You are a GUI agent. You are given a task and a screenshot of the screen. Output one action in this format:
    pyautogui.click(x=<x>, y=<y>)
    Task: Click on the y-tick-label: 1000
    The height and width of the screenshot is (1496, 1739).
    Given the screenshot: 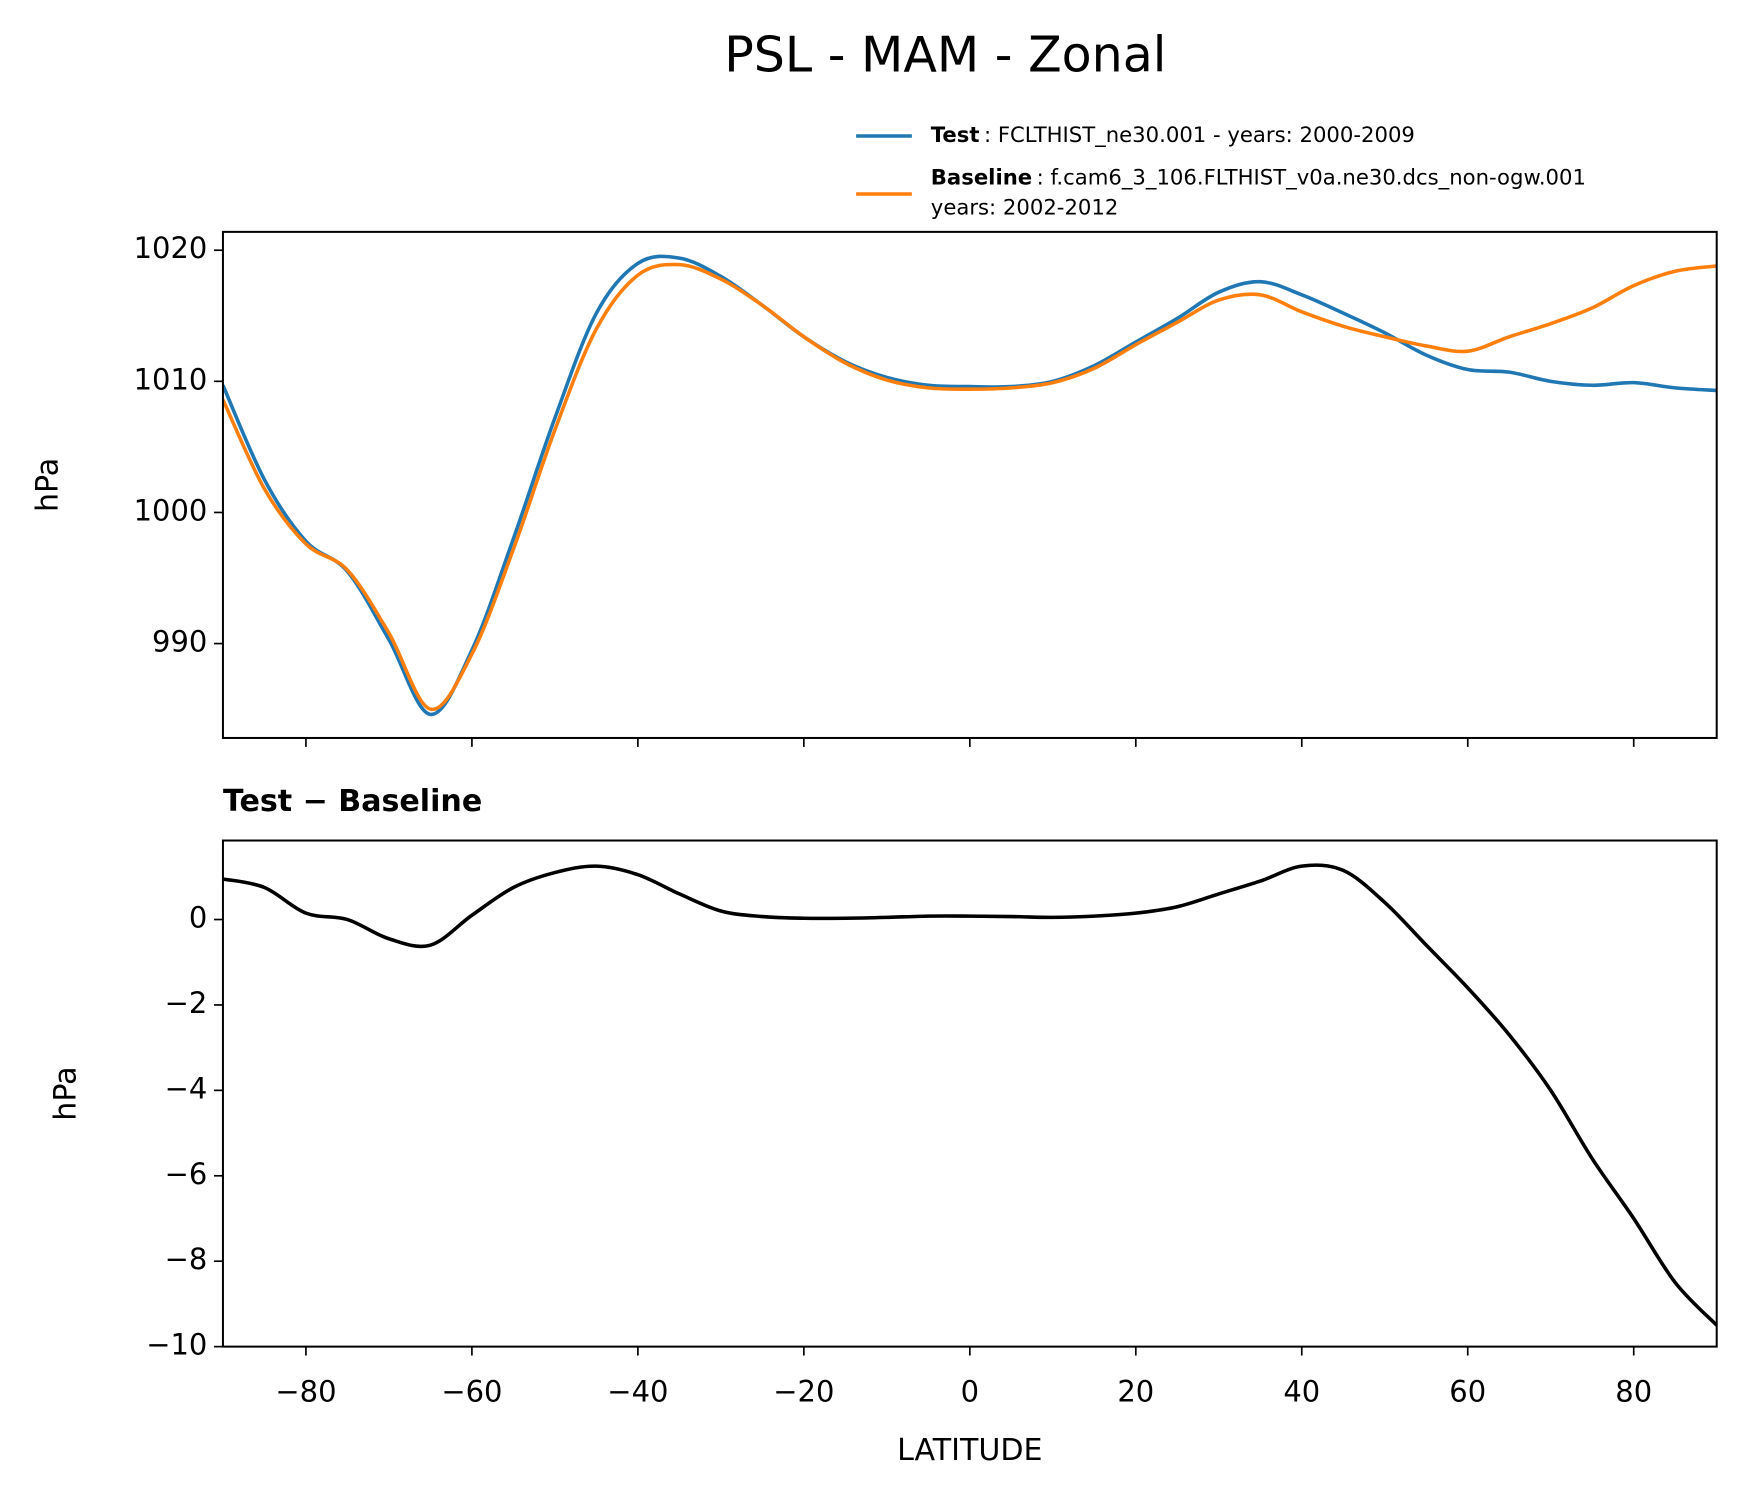 What is the action you would take?
    pyautogui.click(x=171, y=510)
    